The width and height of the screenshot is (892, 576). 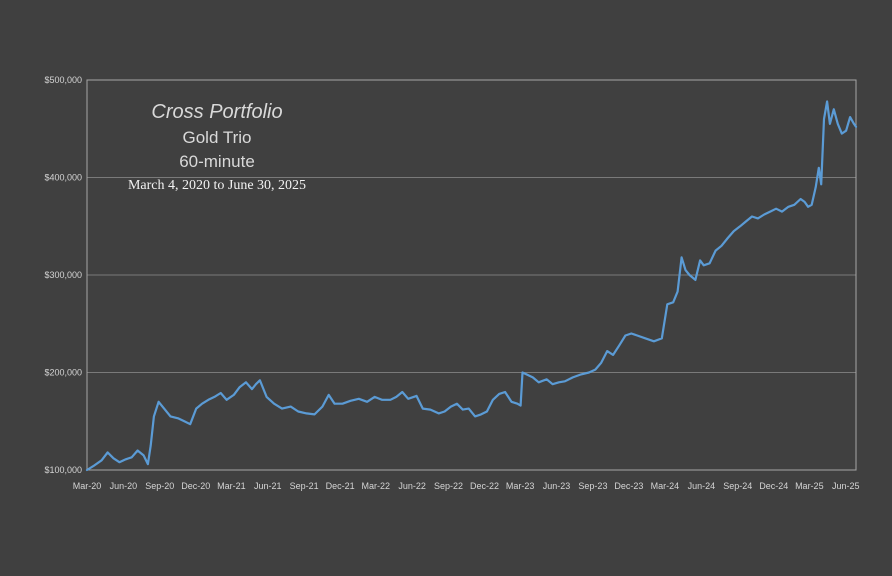 What do you see at coordinates (63, 178) in the screenshot?
I see `y-tick-label: $400,000` at bounding box center [63, 178].